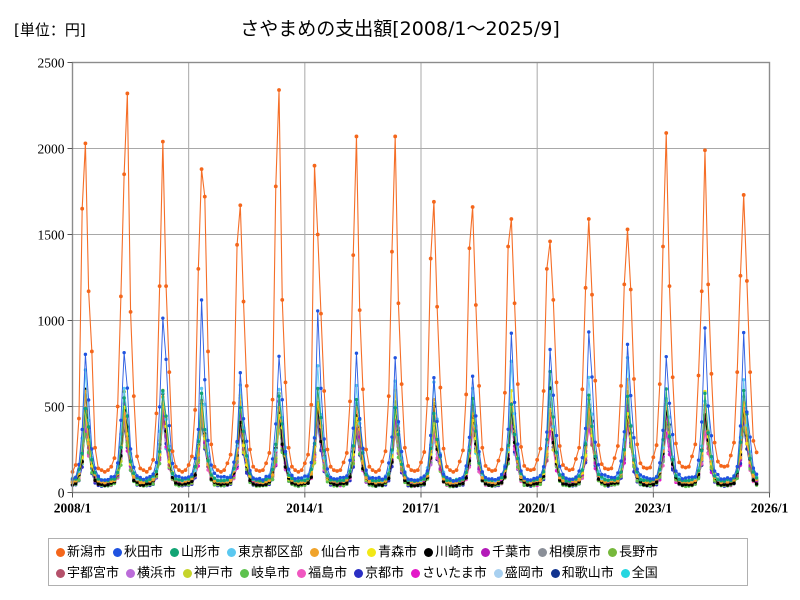 The image size is (800, 600). Describe the element at coordinates (214, 573) in the screenshot. I see `legend-label: 神戸市` at that location.